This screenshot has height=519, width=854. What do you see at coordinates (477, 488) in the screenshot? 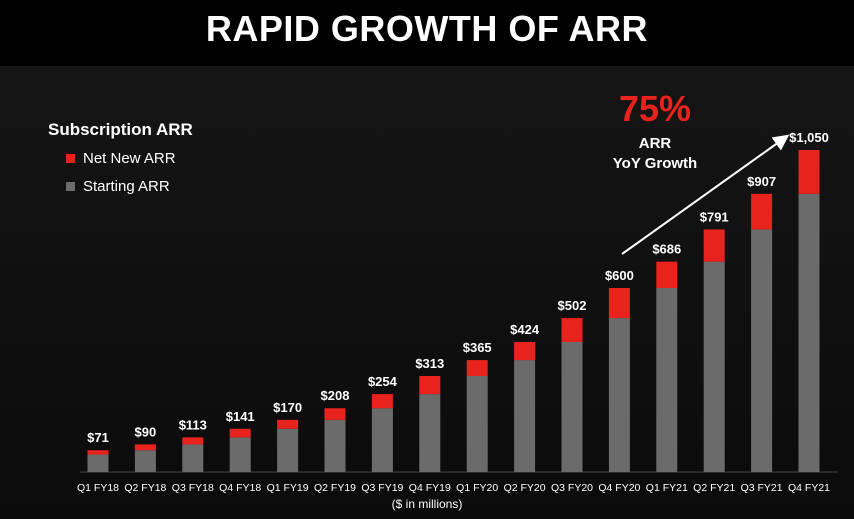
I see `x-tick-label: Q1 FY20` at bounding box center [477, 488].